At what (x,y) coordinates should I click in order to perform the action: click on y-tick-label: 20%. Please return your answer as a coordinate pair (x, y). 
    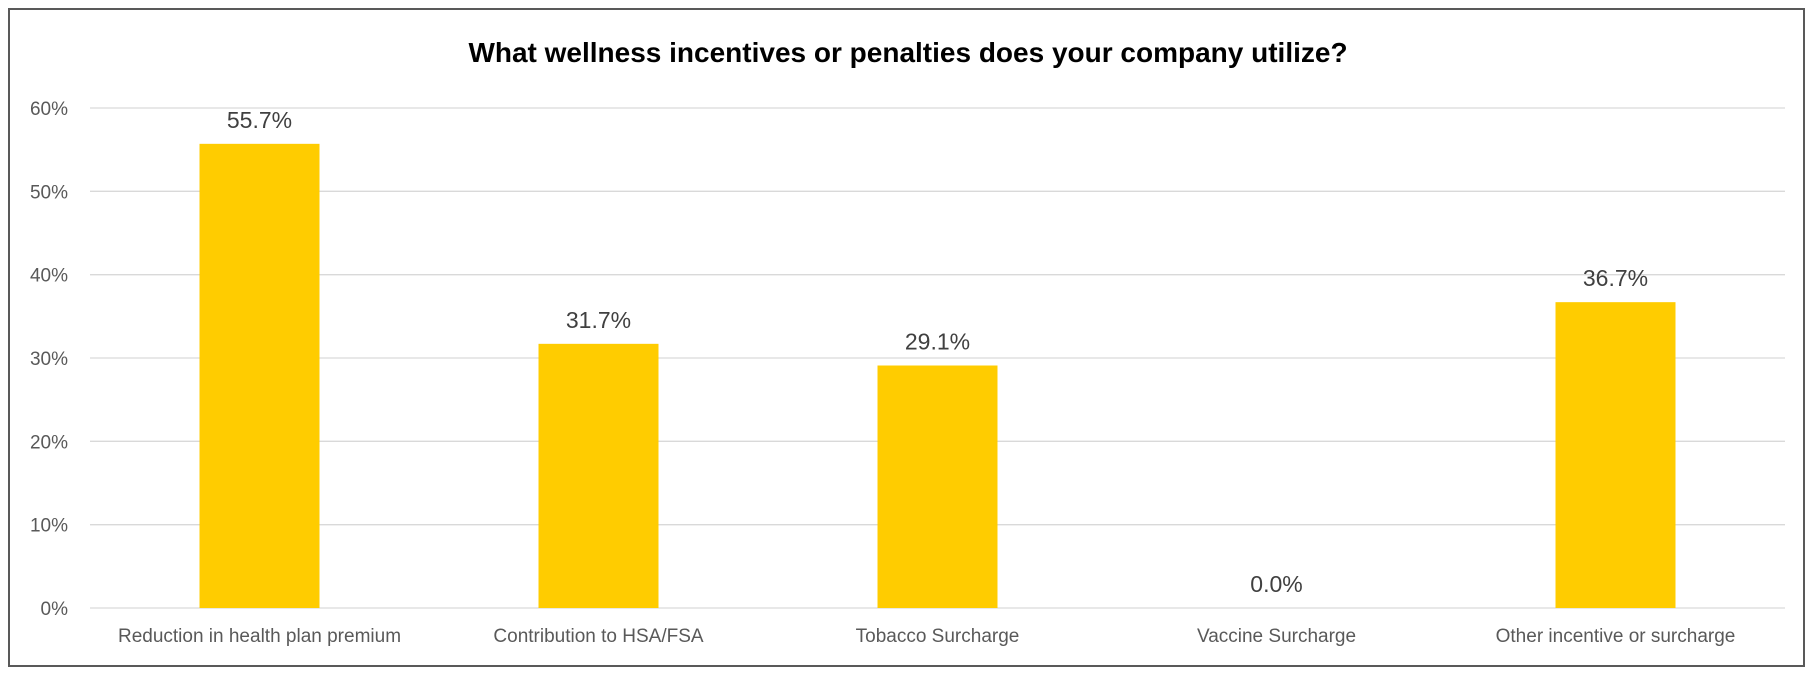
    Looking at the image, I should click on (49, 442).